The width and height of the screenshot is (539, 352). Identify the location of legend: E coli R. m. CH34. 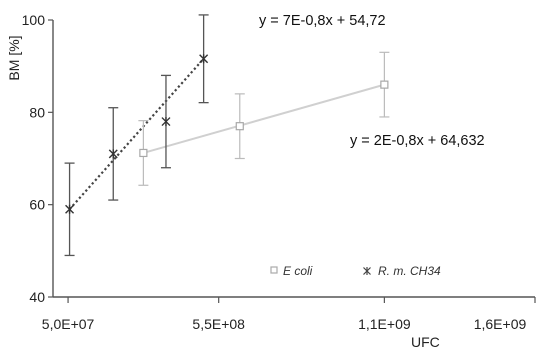
(355, 271).